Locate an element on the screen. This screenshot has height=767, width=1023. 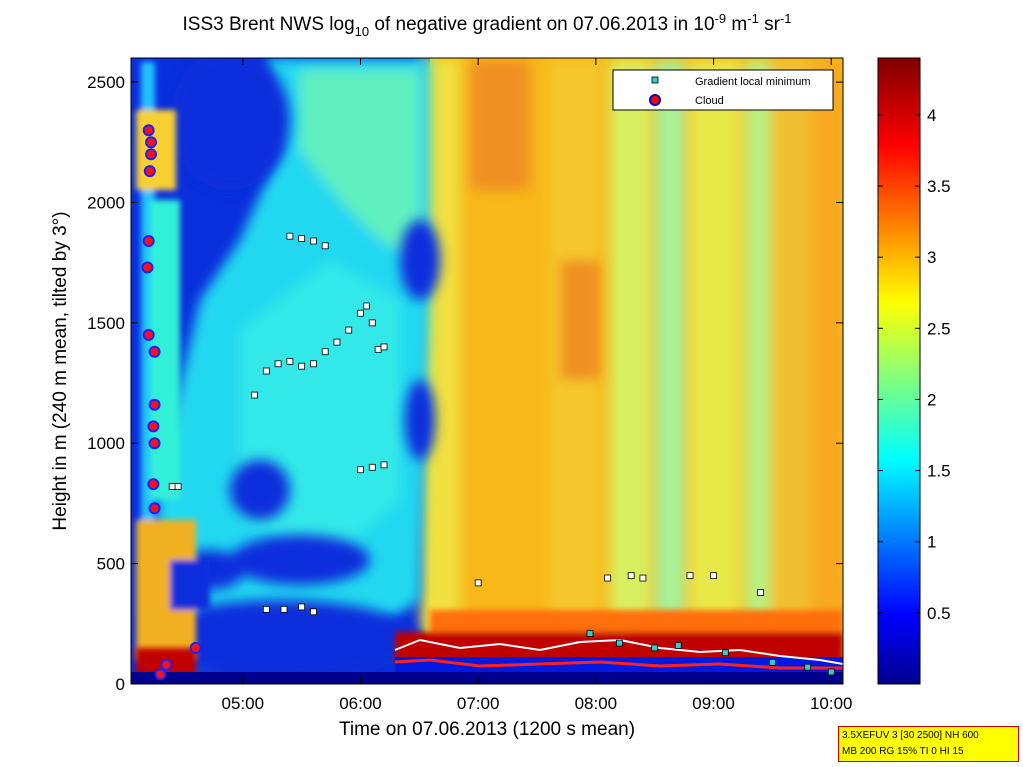
legend-square-marker is located at coordinates (655, 80).